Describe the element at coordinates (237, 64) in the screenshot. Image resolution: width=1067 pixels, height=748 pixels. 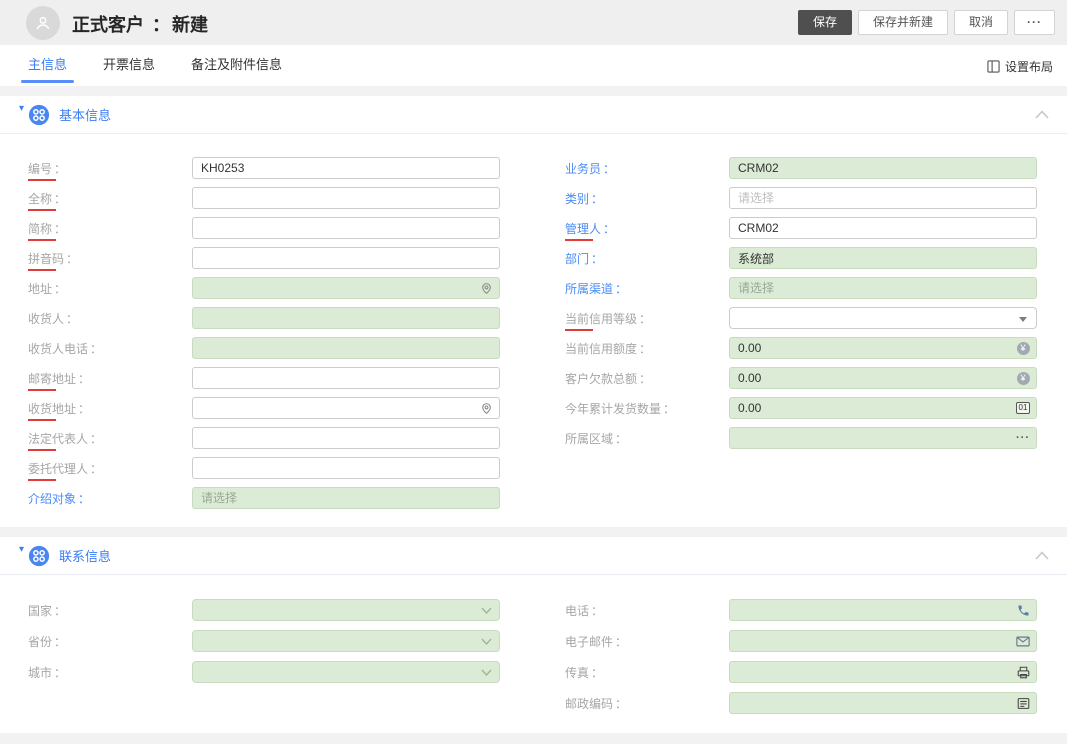
I see `tab-notes-attachments: 备注及附件信息` at that location.